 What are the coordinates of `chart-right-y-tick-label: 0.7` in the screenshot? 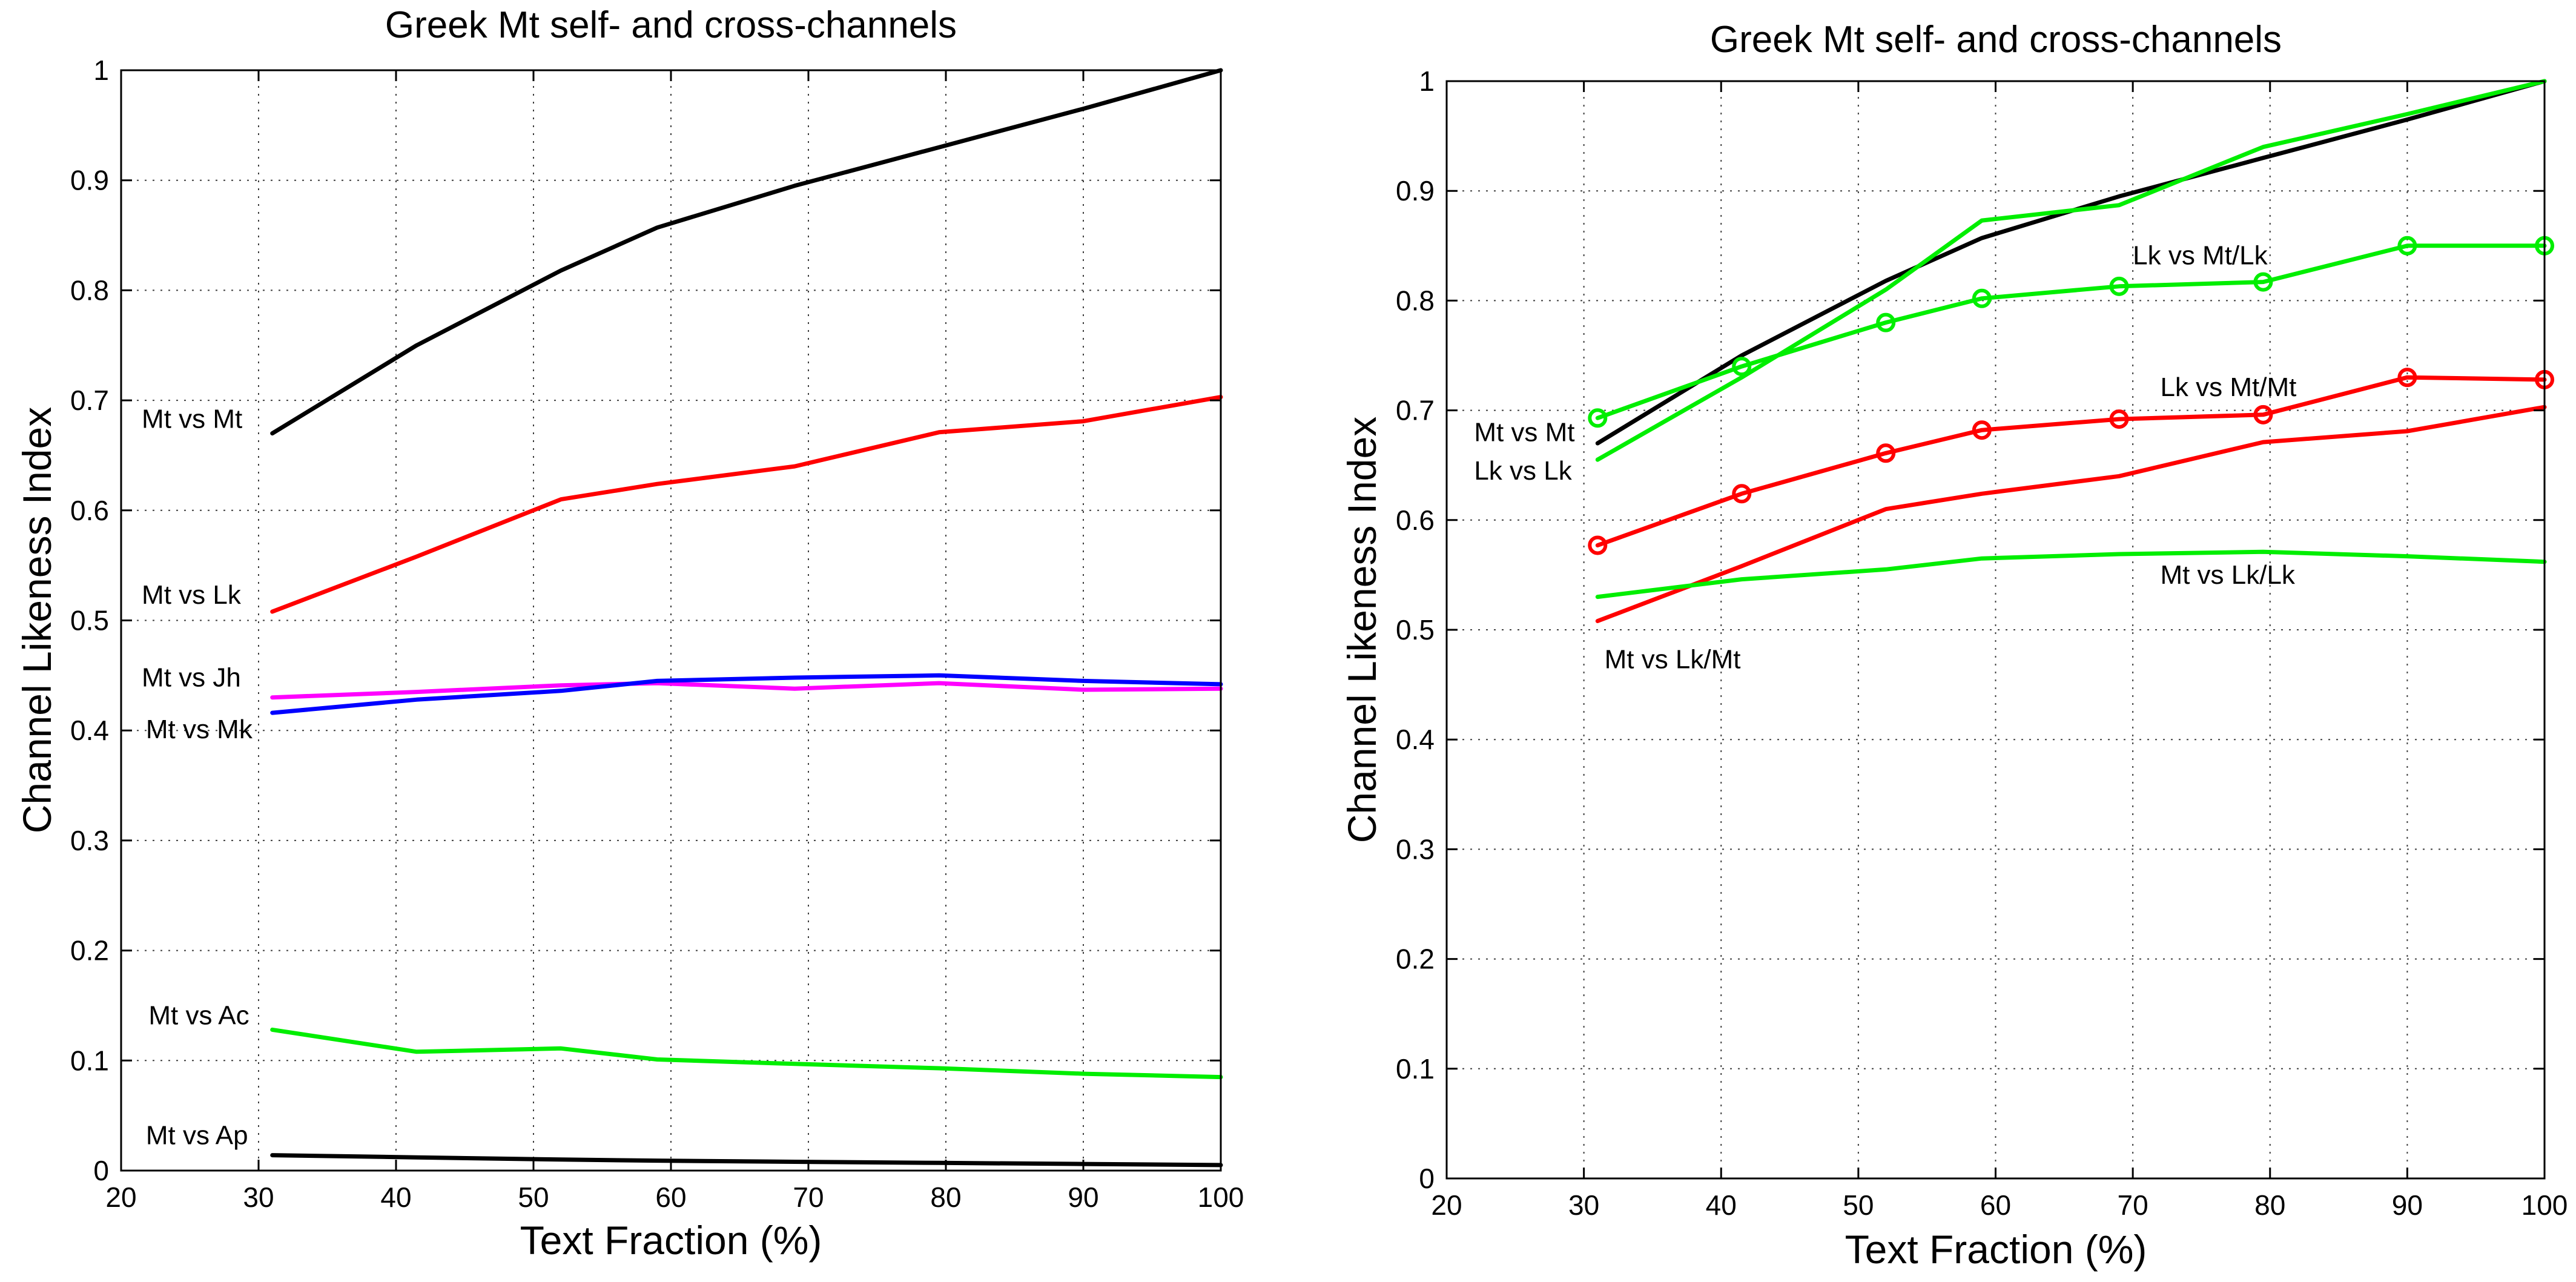 It's located at (1415, 410).